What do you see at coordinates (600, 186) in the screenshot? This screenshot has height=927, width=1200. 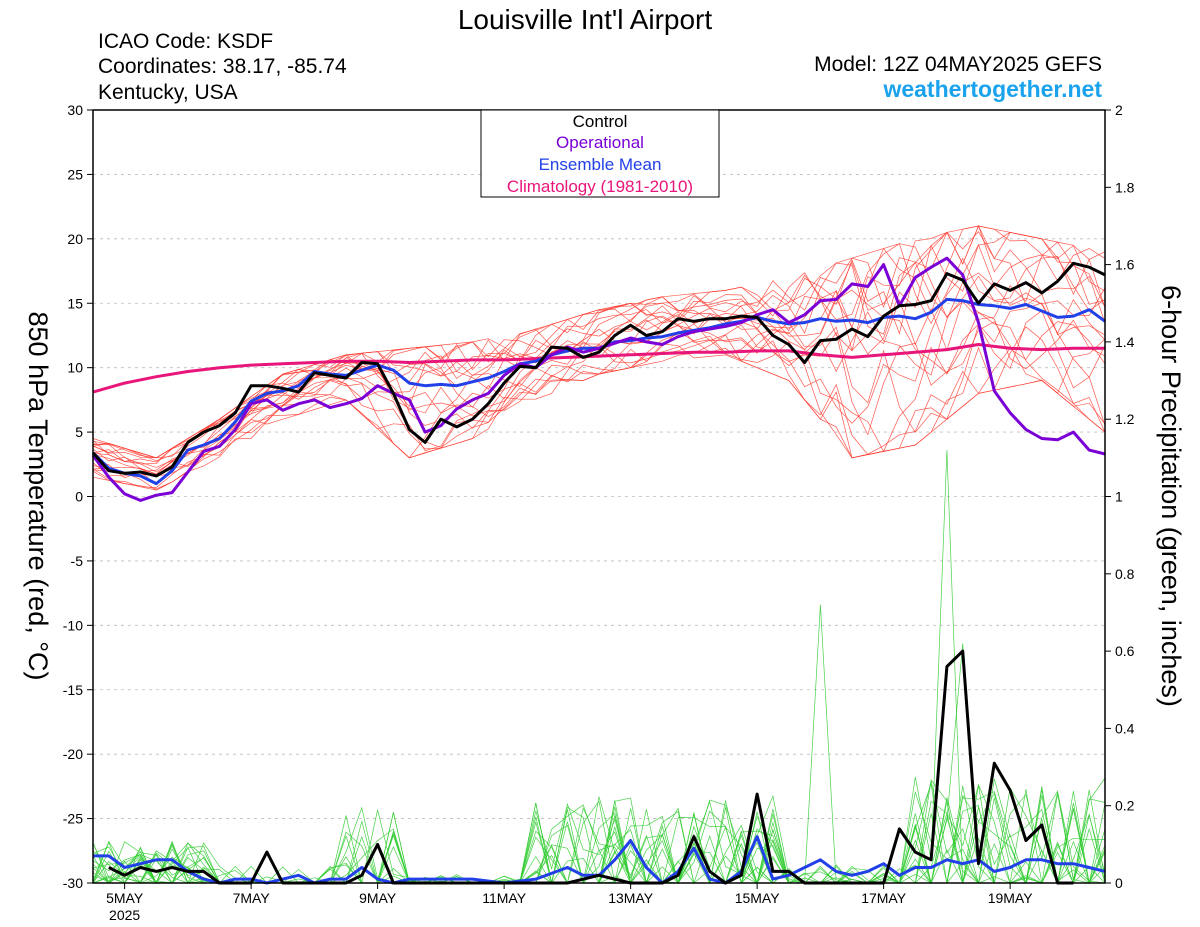 I see `legend-climatology: Climatology (1981-2010)` at bounding box center [600, 186].